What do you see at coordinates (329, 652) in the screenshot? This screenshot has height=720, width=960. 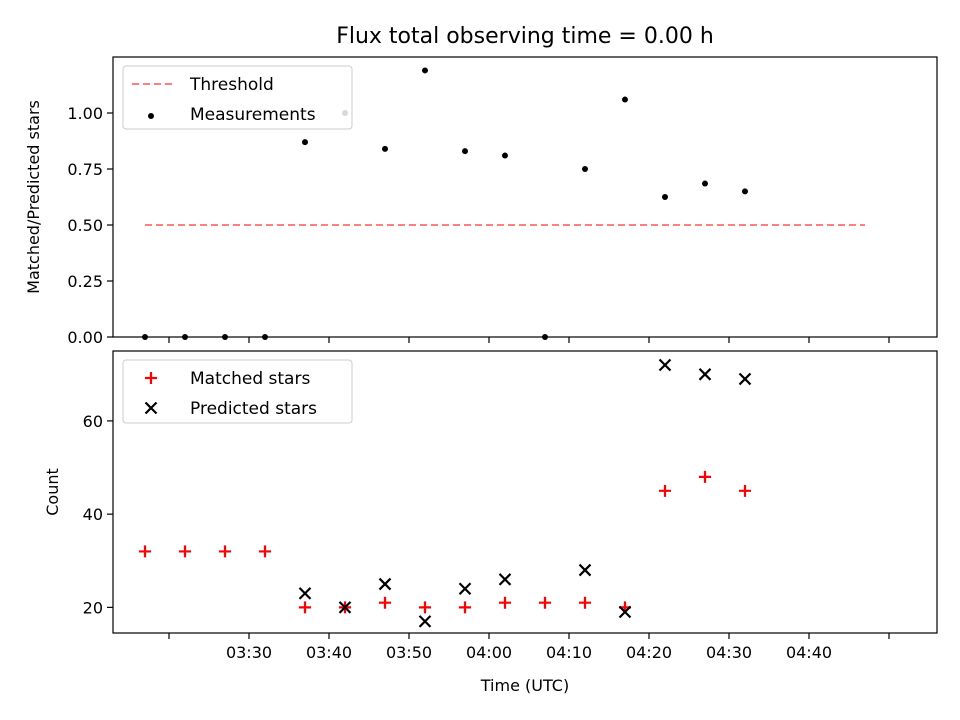 I see `xtick-label: 03:40` at bounding box center [329, 652].